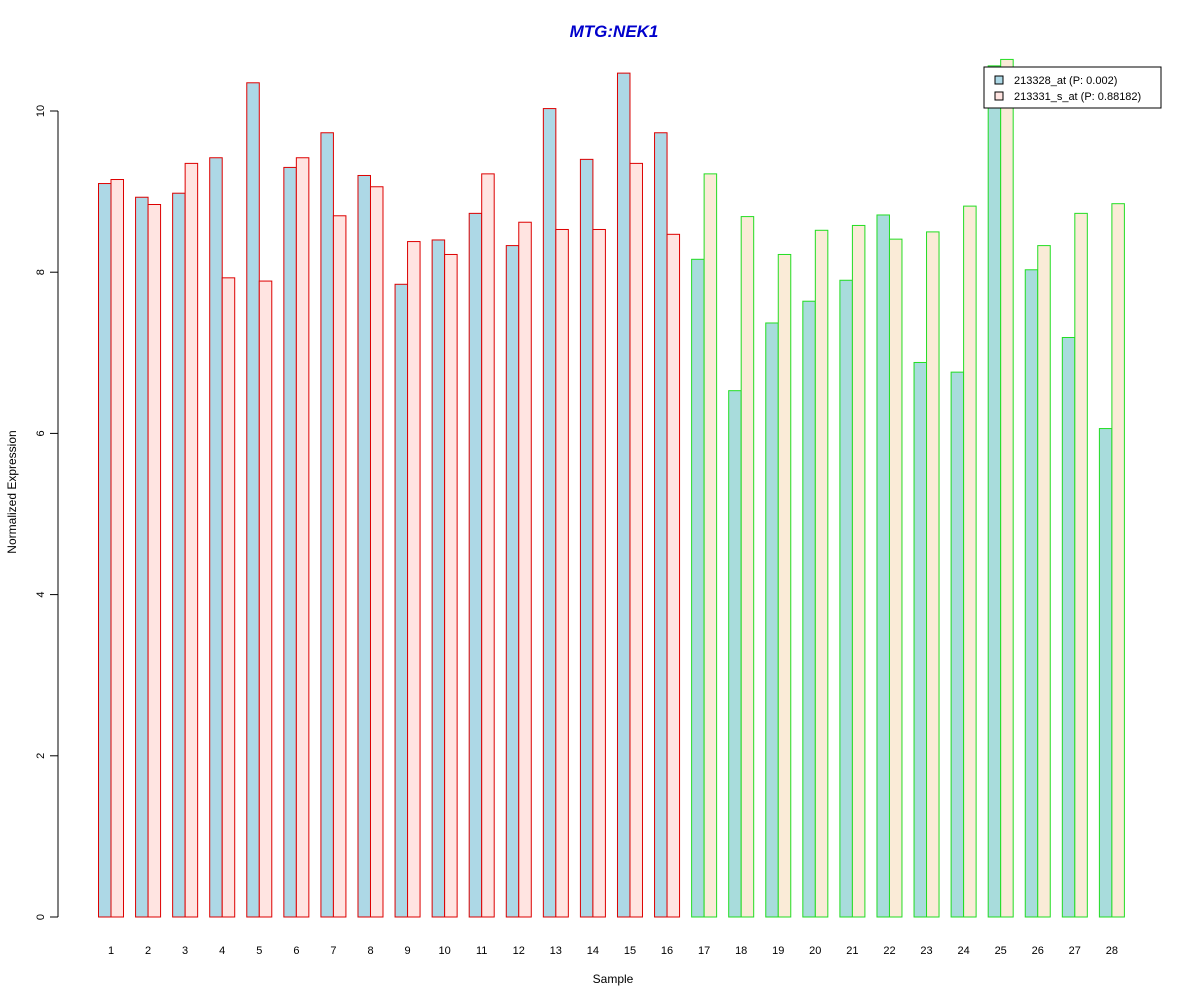 The image size is (1200, 1000). I want to click on x-tick-label-5: 5, so click(259, 951).